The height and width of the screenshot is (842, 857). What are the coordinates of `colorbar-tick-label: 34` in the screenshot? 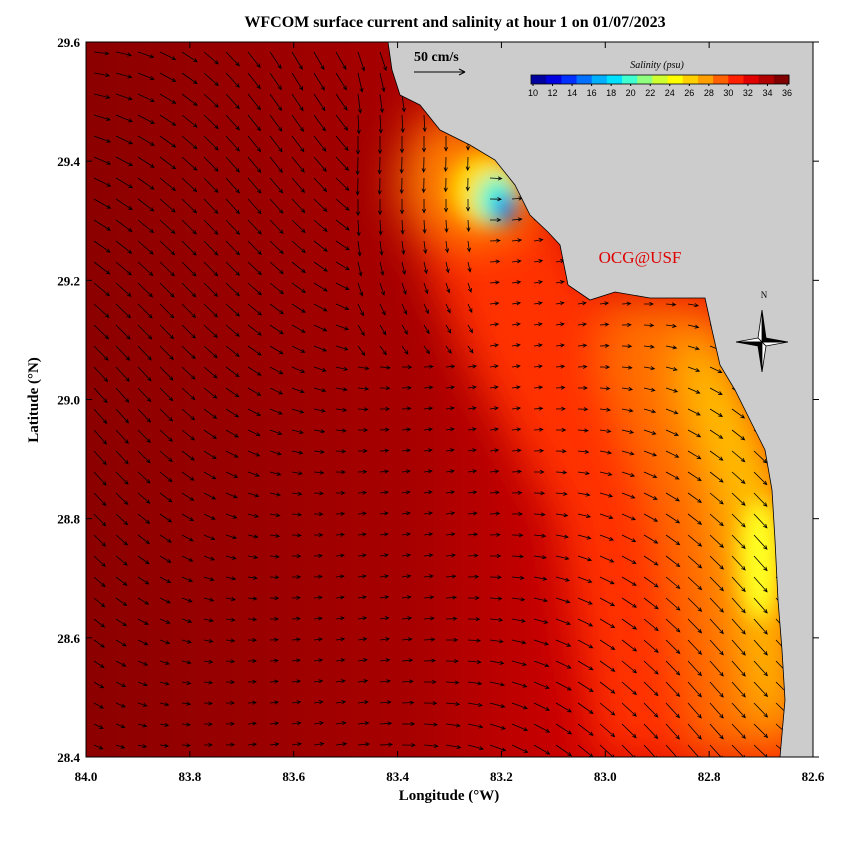 It's located at (767, 93).